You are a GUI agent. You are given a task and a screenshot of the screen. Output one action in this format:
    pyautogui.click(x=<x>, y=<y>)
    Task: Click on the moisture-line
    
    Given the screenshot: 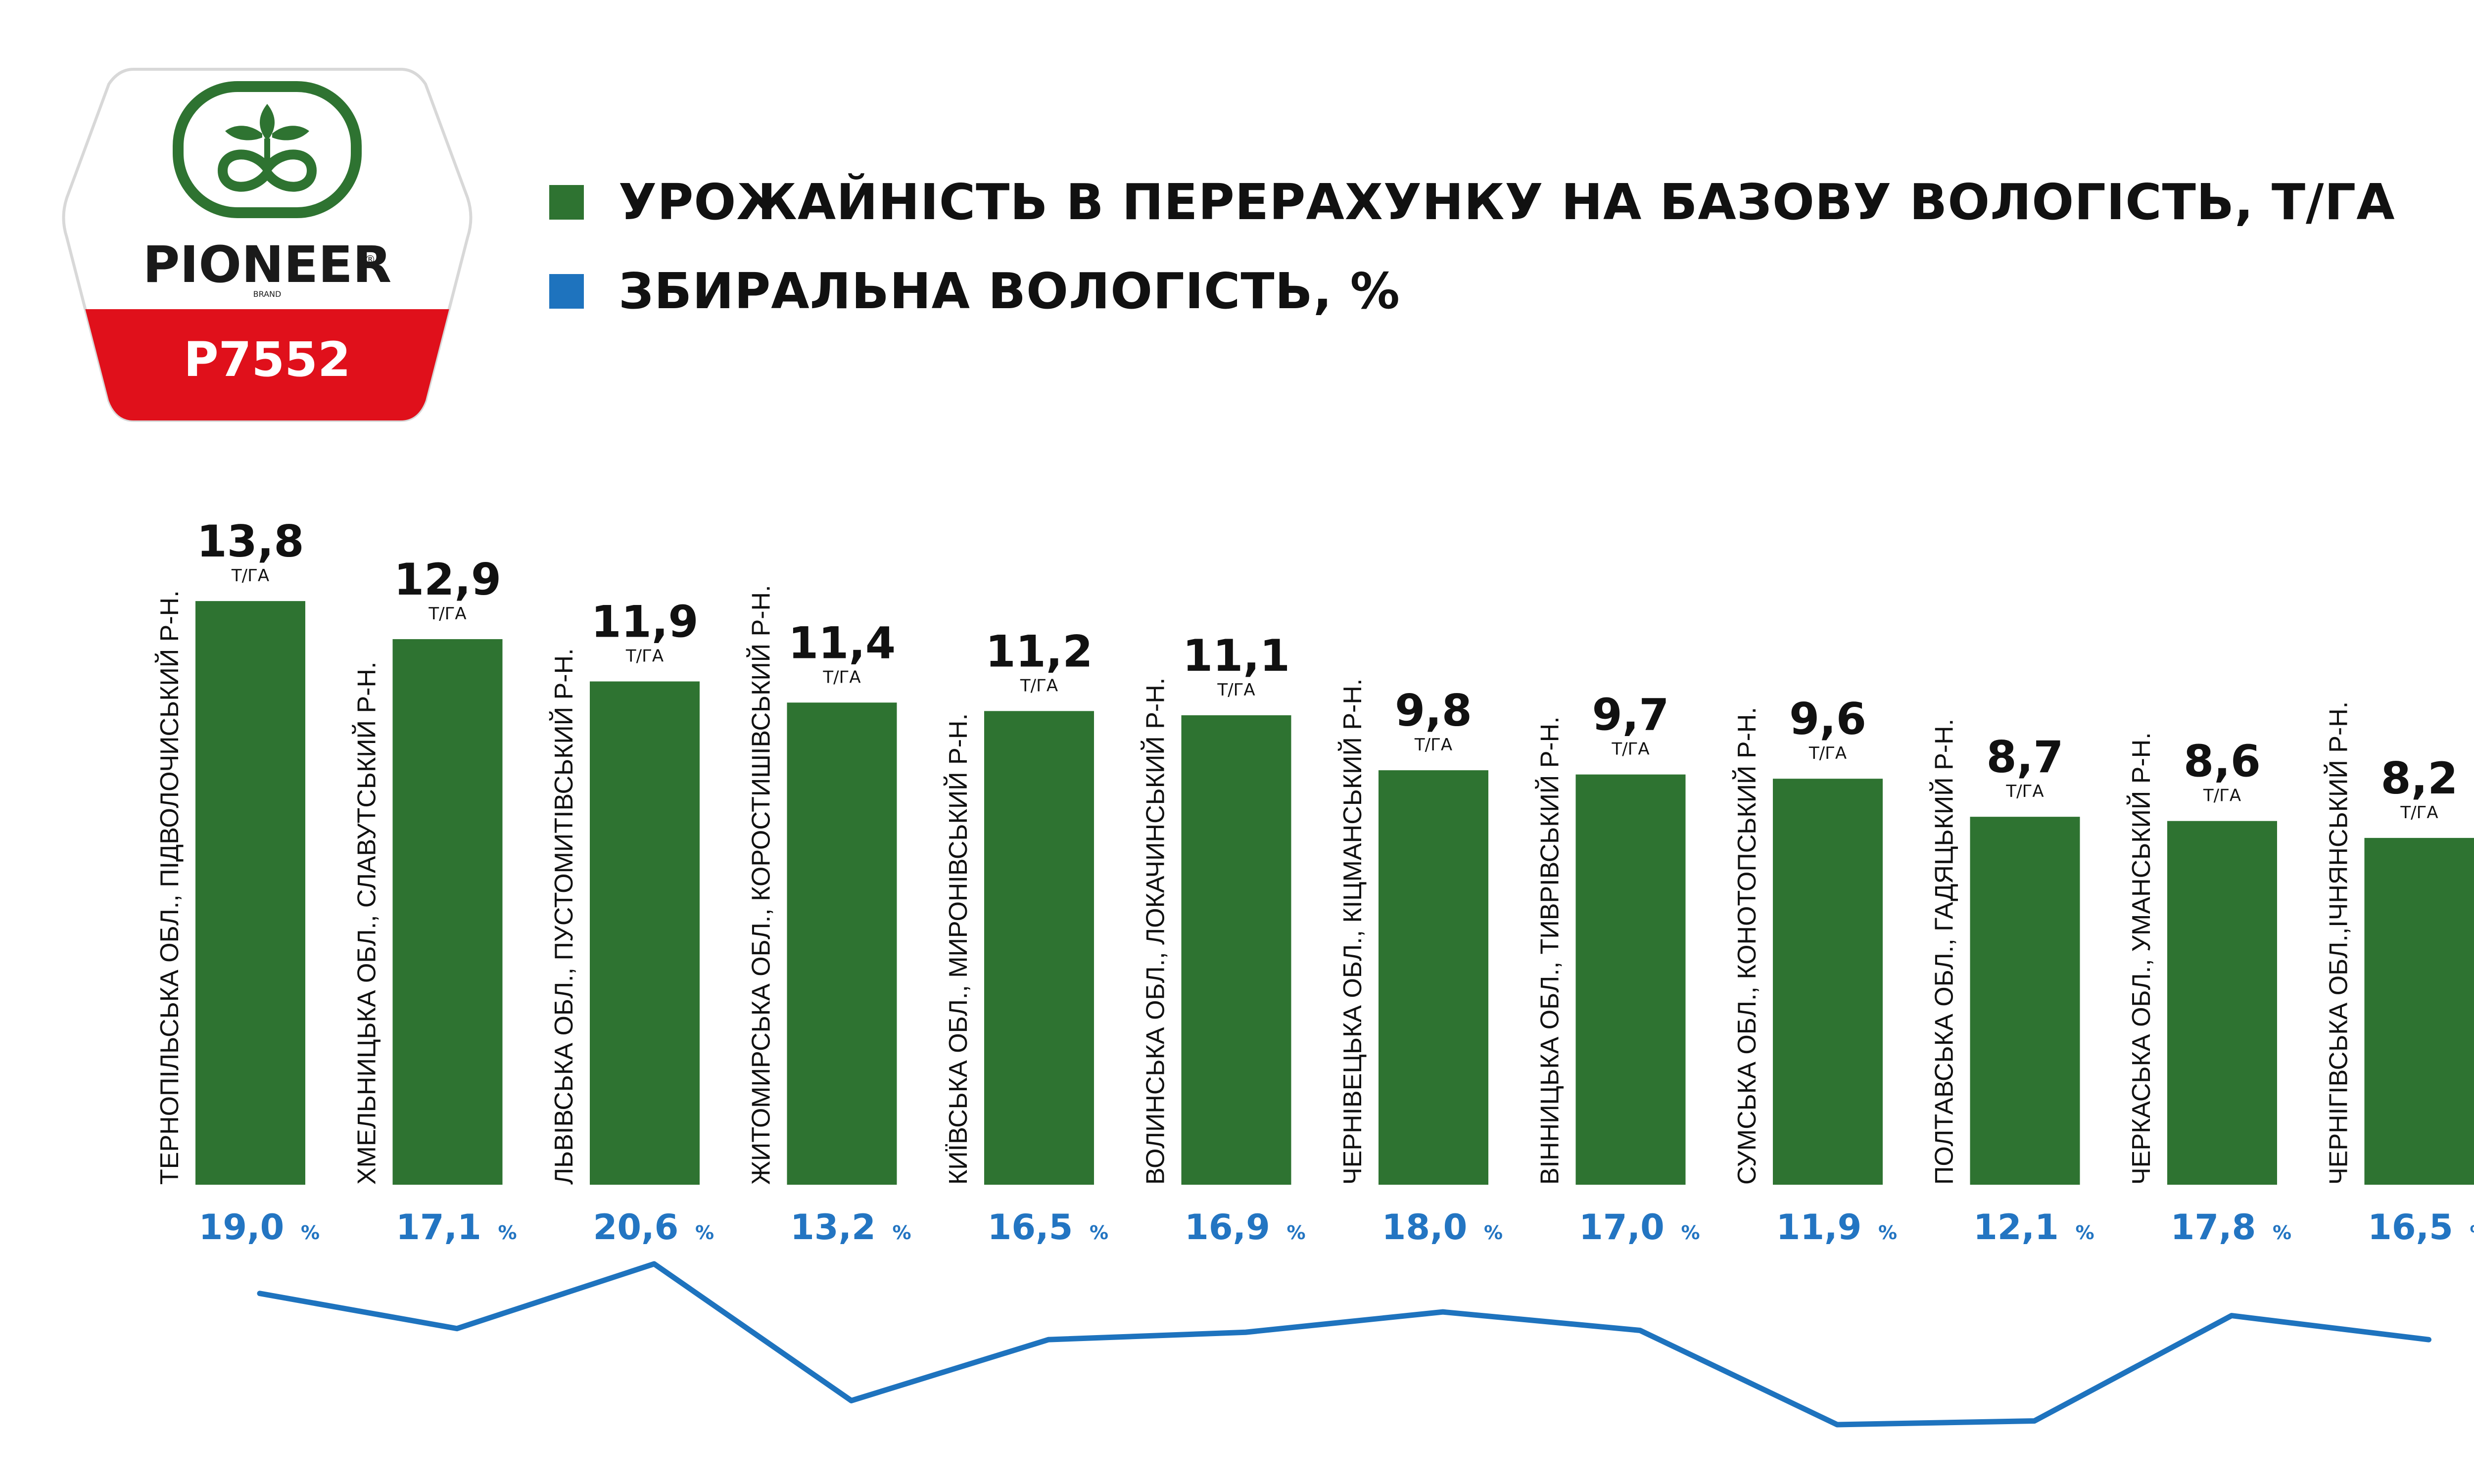 What is the action you would take?
    pyautogui.click(x=1344, y=1344)
    